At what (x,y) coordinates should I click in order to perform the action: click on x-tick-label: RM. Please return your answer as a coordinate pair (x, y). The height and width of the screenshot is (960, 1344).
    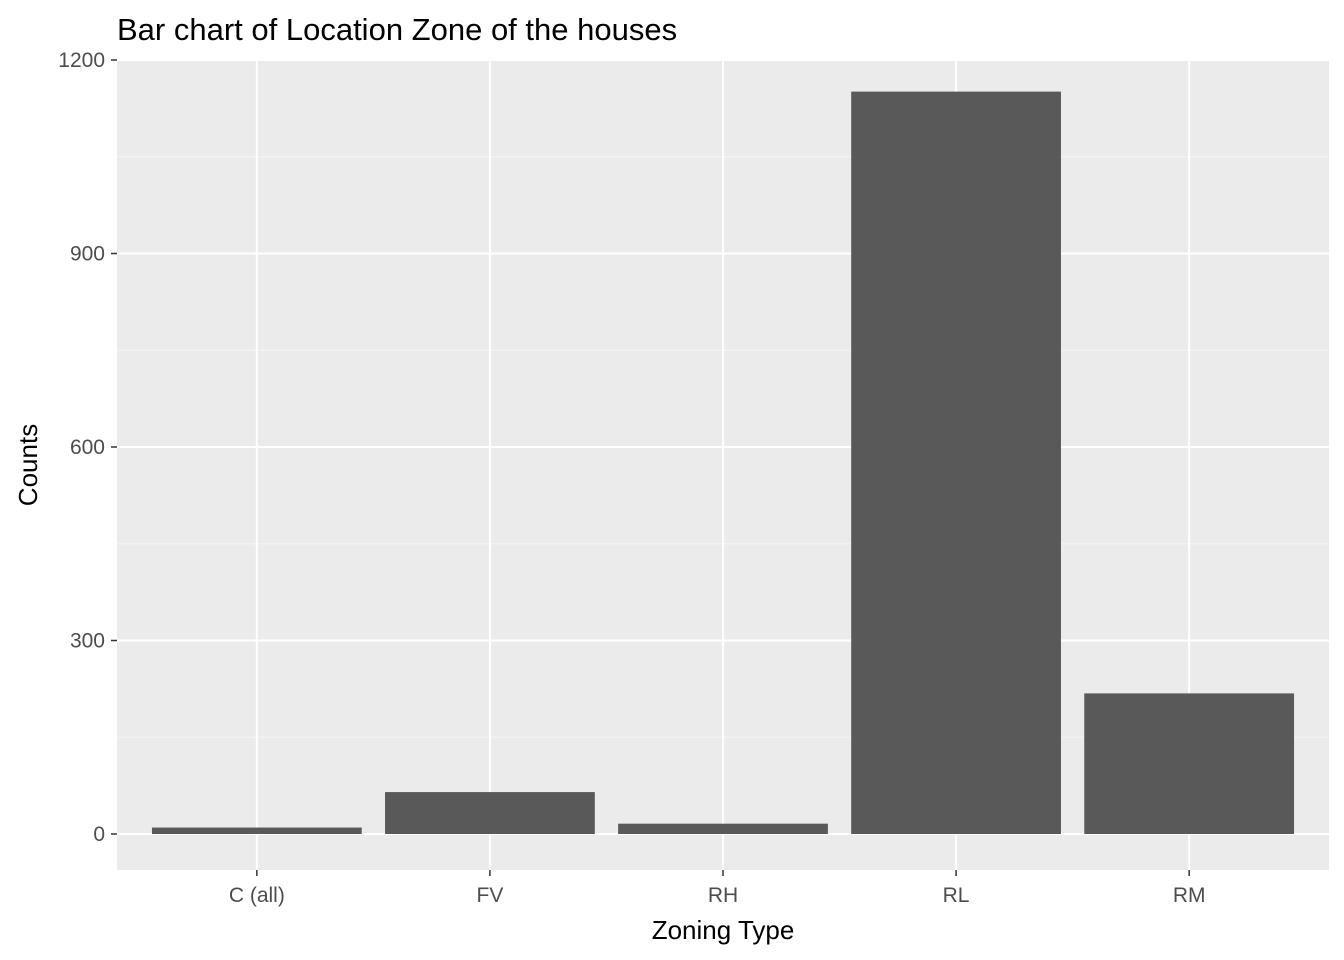
    Looking at the image, I should click on (1189, 895).